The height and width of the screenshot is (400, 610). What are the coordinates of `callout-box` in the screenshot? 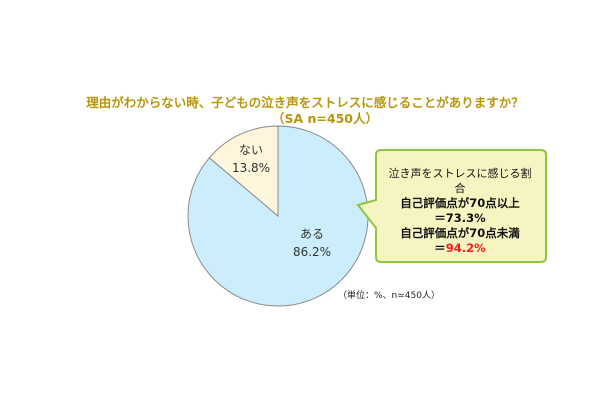 It's located at (451, 206).